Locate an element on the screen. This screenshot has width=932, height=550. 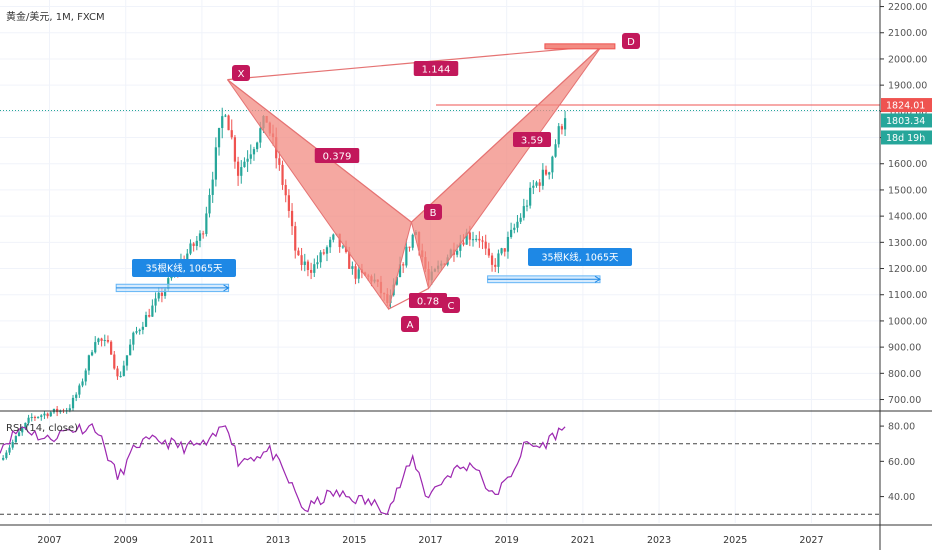
last-price-tag-text: 1803.34 is located at coordinates (905, 121).